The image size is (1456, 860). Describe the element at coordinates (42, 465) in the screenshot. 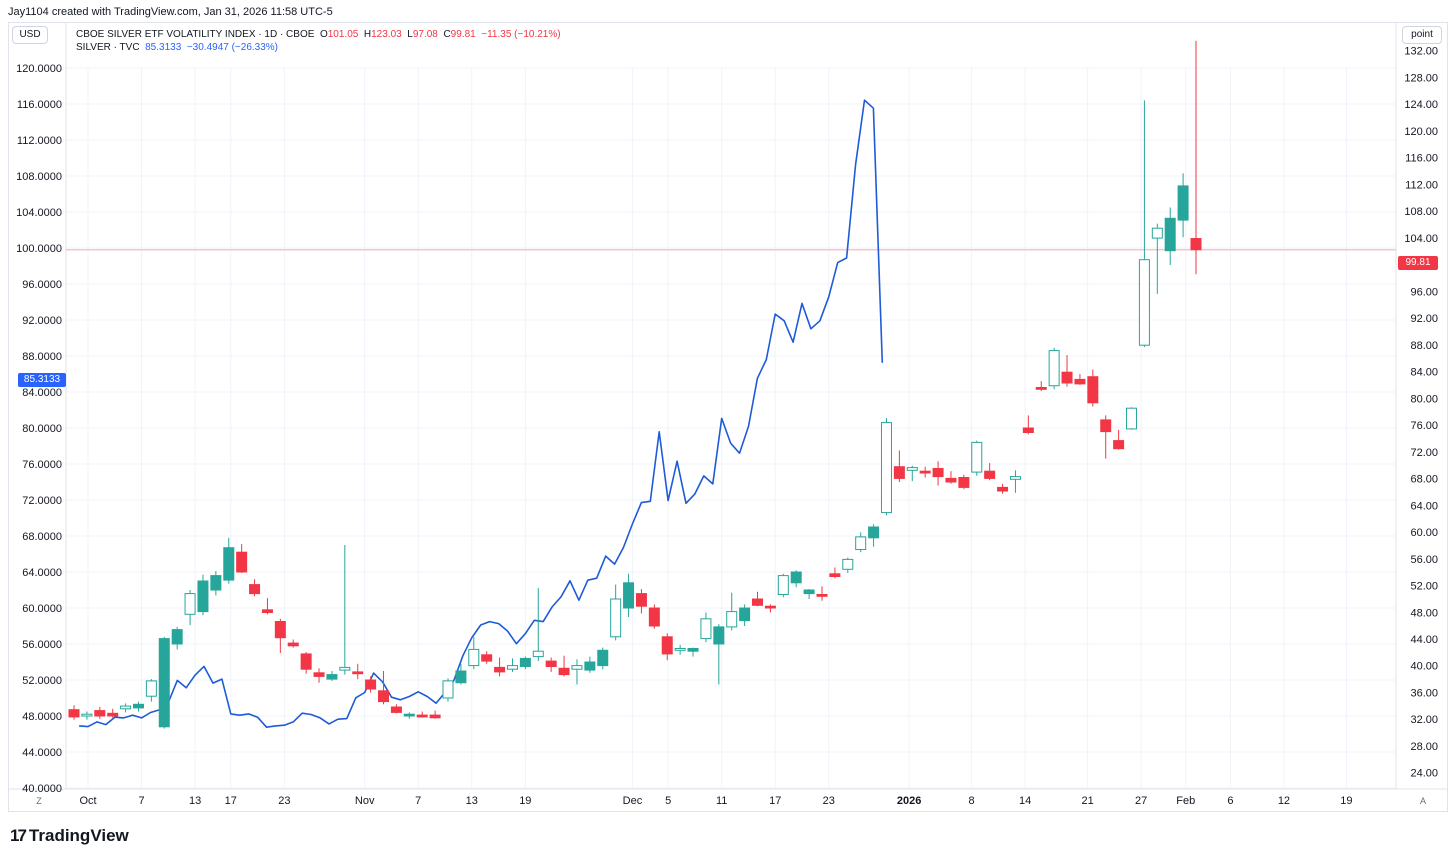

I see `left-axis-tick: 76.0000` at that location.